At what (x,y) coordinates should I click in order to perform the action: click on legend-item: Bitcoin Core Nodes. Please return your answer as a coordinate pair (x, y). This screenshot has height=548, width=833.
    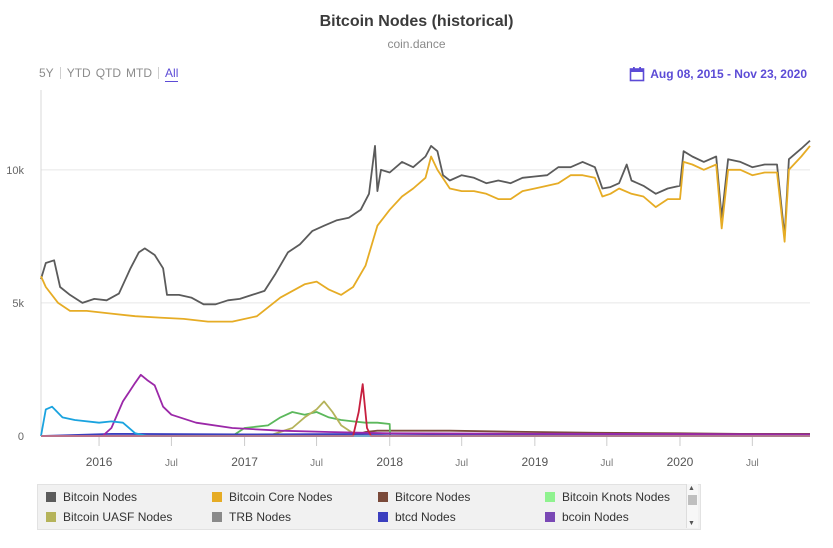
    Looking at the image, I should click on (272, 497).